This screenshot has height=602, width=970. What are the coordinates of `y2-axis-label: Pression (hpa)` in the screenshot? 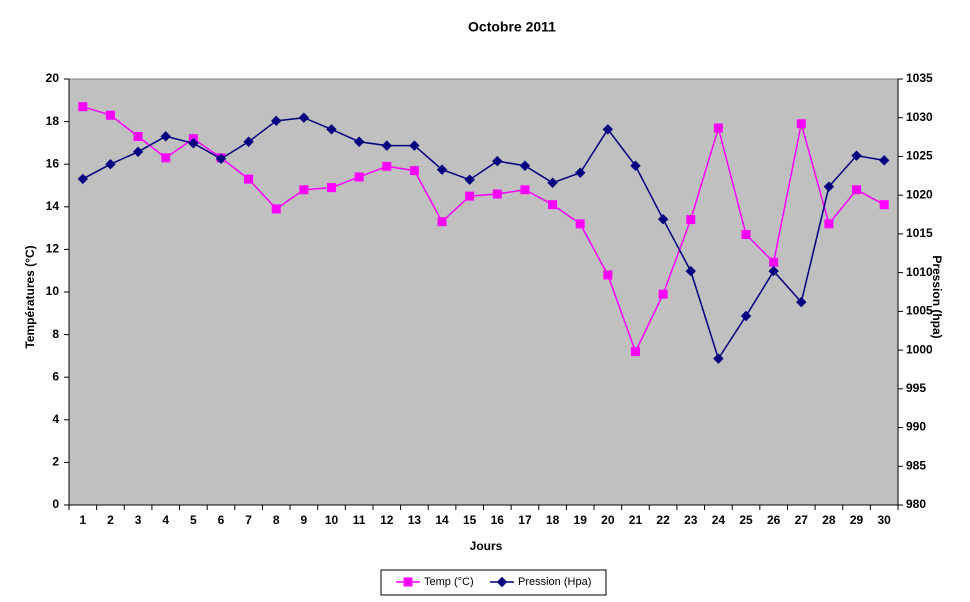 It's located at (937, 296).